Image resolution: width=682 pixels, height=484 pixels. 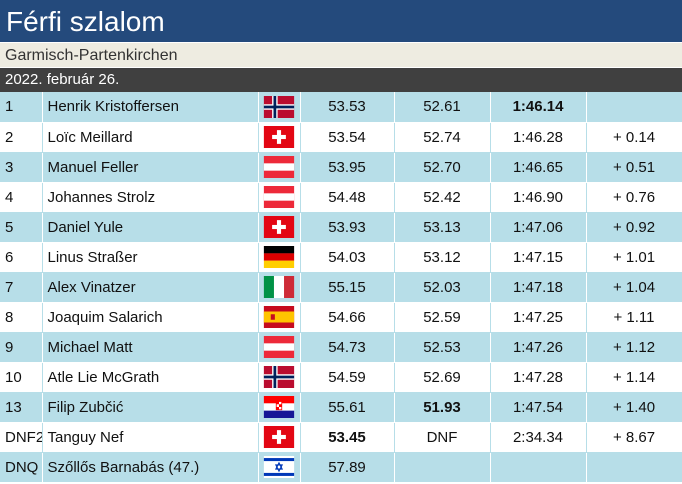 What do you see at coordinates (442, 137) in the screenshot?
I see `run-time: 52.74` at bounding box center [442, 137].